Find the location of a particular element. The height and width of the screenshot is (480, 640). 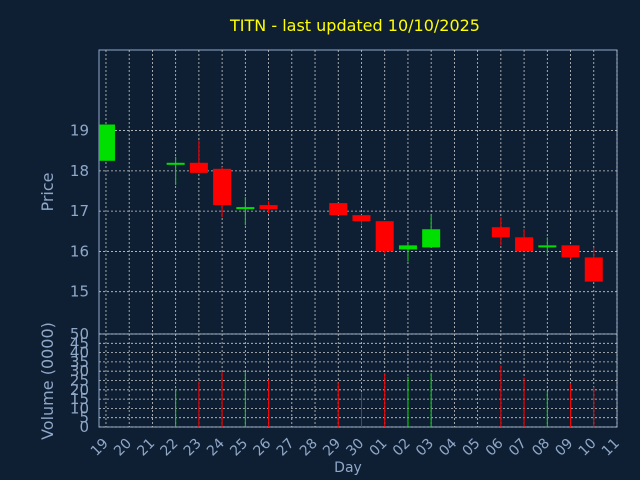

volume-tick-label: 25 is located at coordinates (79, 381).